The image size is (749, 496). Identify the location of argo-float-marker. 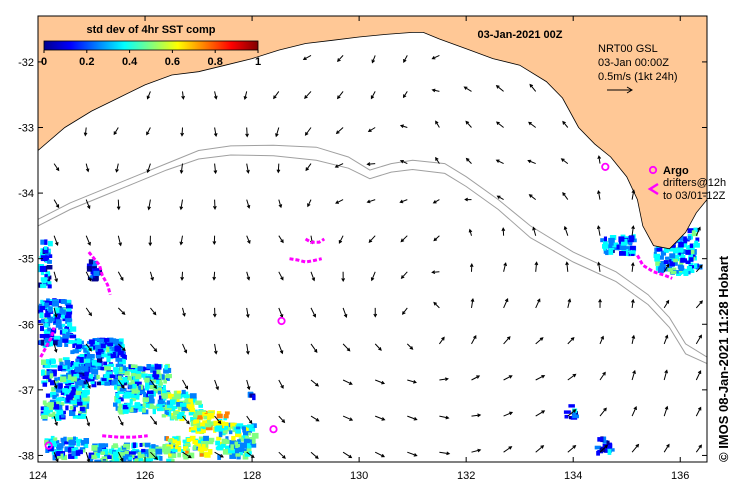
(273, 429).